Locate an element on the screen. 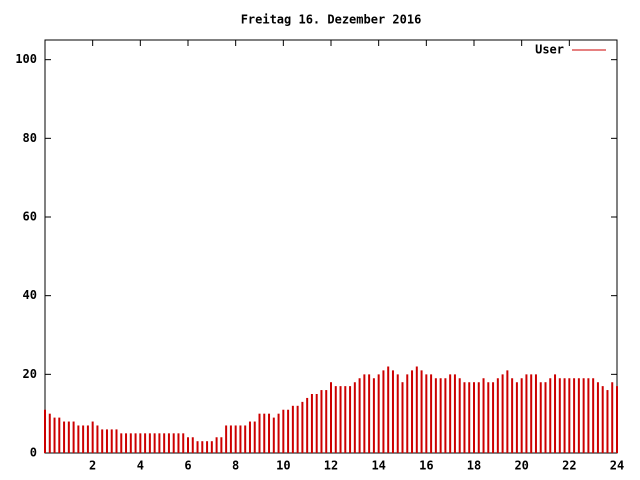 The height and width of the screenshot is (480, 640). x-tick-label: 20 is located at coordinates (521, 466).